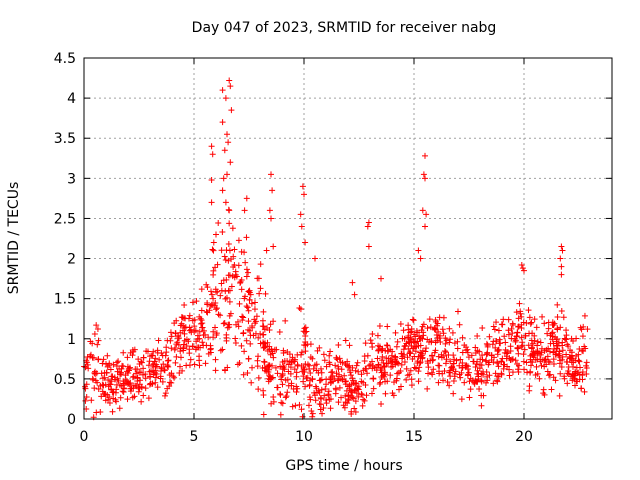  I want to click on y-tick-label: 3.5, so click(65, 139).